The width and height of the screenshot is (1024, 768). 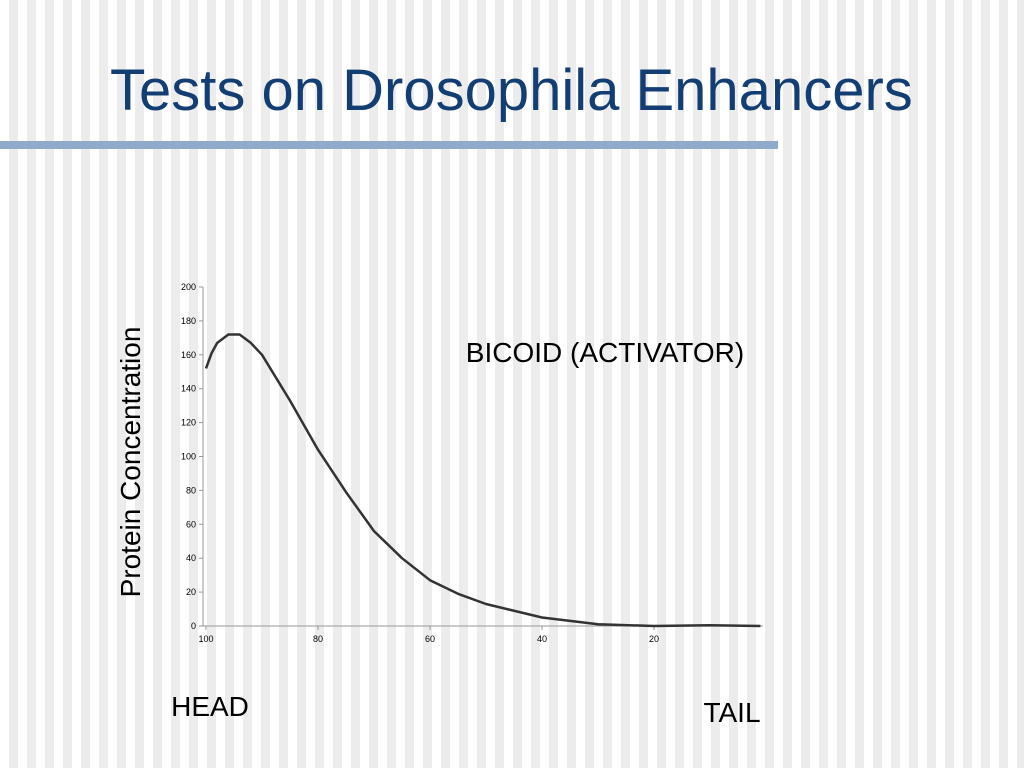 I want to click on annotation: TAIL, so click(x=731, y=712).